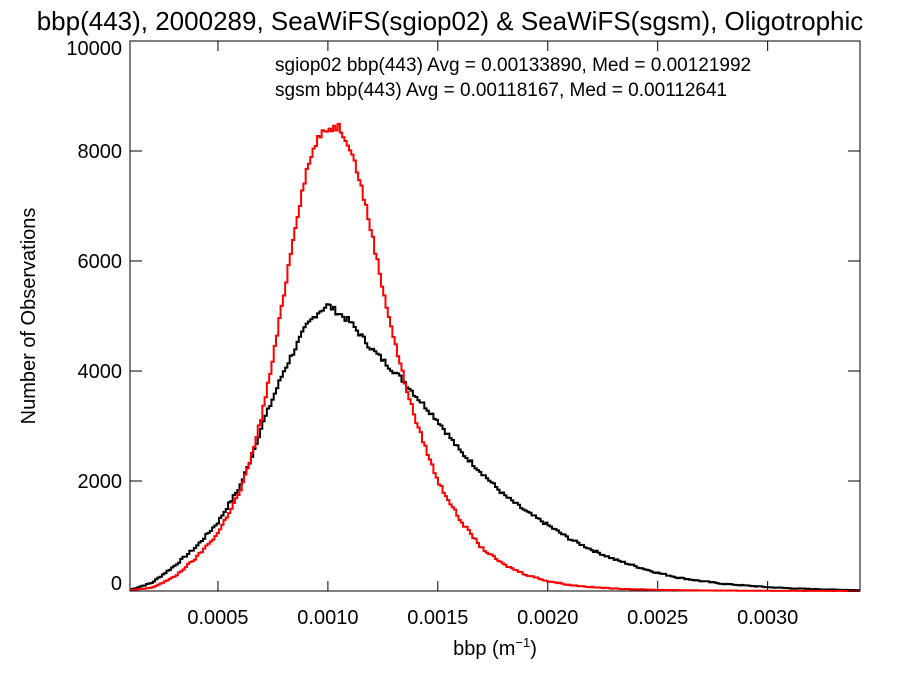 Image resolution: width=900 pixels, height=675 pixels. Describe the element at coordinates (522, 642) in the screenshot. I see `x-axis-label-superscript: −1` at that location.